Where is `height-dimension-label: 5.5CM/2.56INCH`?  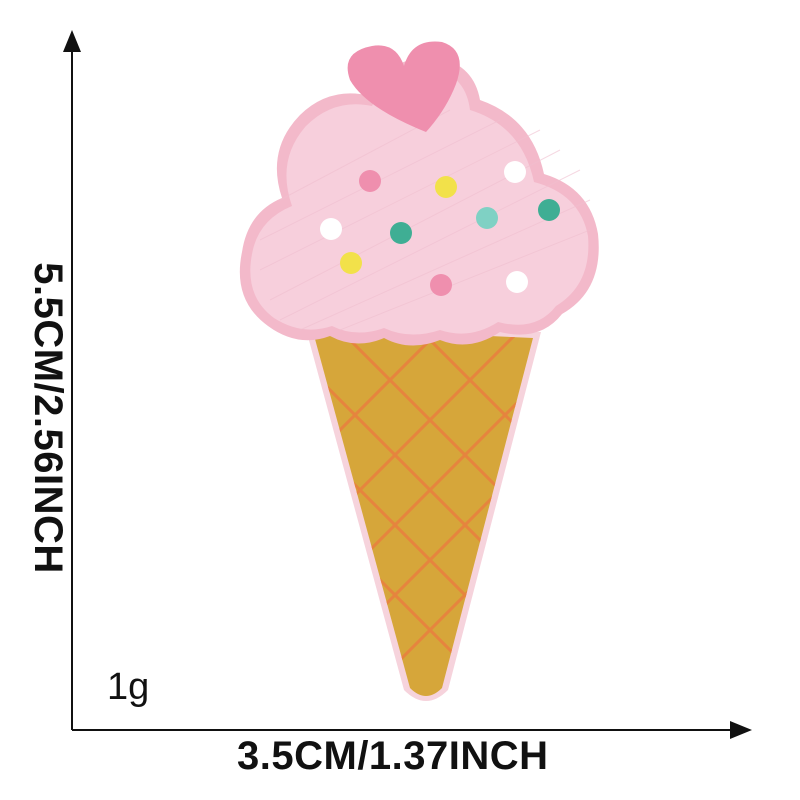
height-dimension-label: 5.5CM/2.56INCH is located at coordinates (48, 418).